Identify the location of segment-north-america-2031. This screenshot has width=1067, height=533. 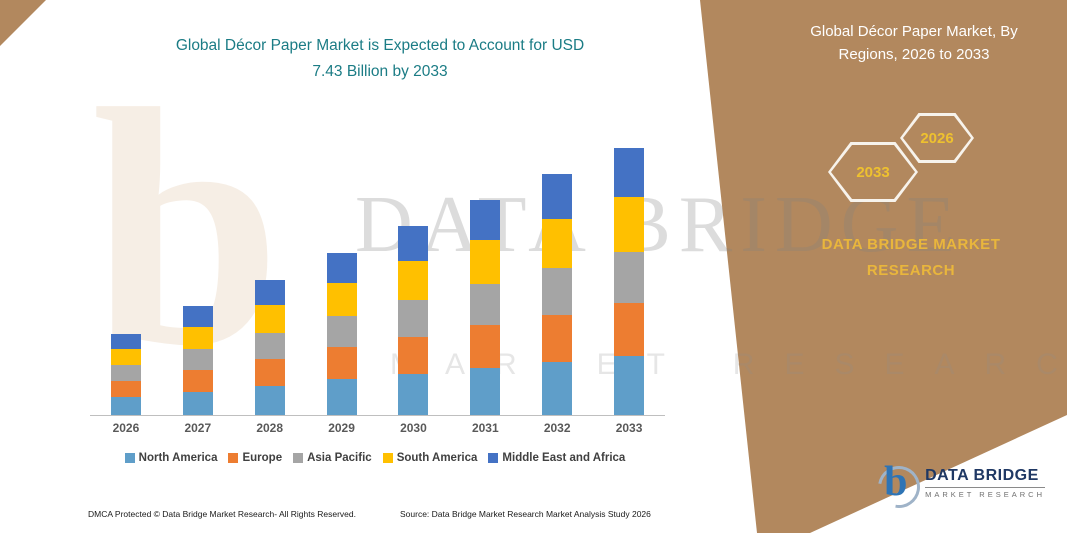
(485, 391).